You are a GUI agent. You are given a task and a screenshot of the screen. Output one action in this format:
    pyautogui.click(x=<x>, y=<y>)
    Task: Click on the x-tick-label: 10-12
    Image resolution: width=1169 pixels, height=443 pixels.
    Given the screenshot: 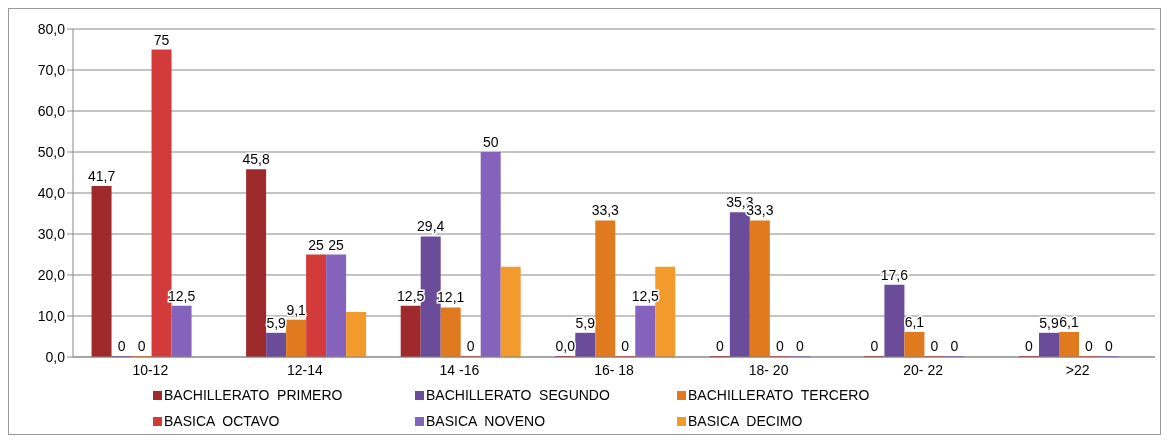 What is the action you would take?
    pyautogui.click(x=150, y=369)
    